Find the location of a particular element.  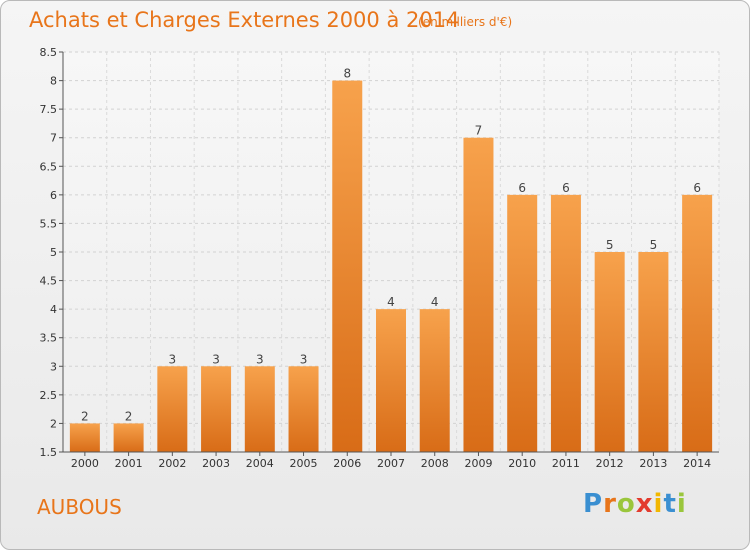

y-tick-label: 4.5 is located at coordinates (49, 281).